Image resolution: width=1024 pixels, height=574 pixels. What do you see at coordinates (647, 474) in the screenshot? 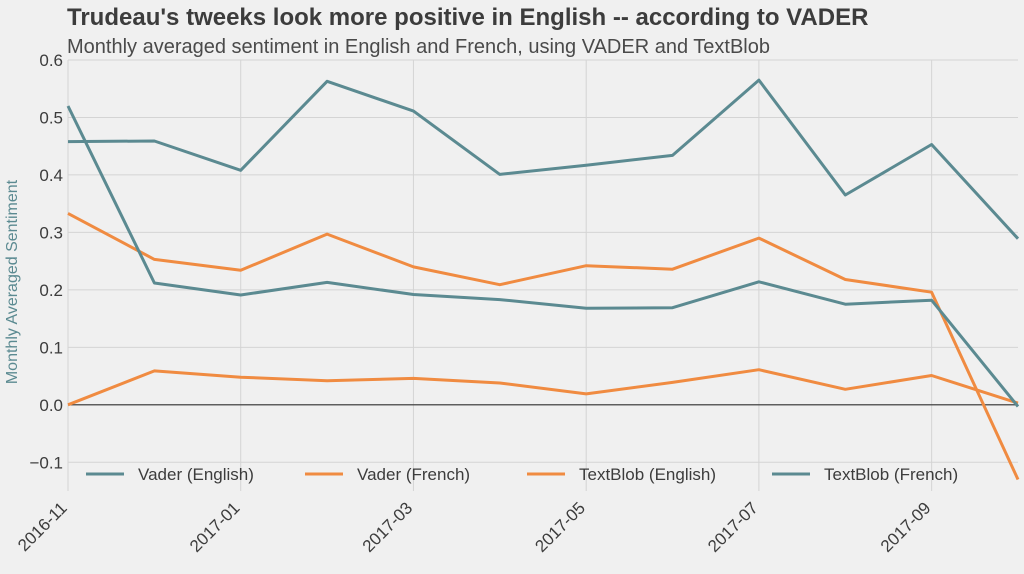
I see `legend-label-2: TextBlob (English)` at bounding box center [647, 474].